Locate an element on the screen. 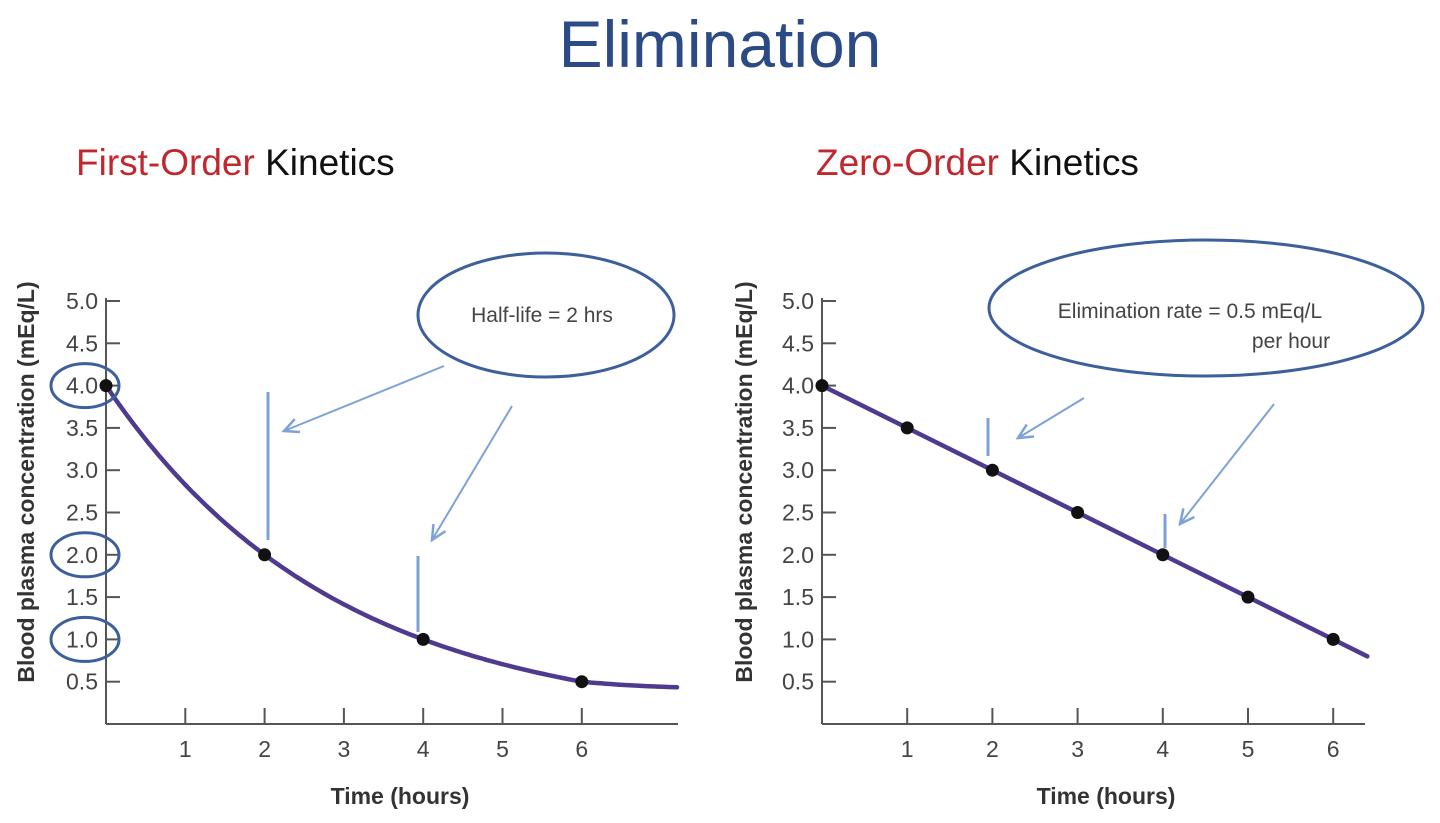 This screenshot has width=1440, height=823. chart-title-first-order: First-Order Kinetics is located at coordinates (235, 163).